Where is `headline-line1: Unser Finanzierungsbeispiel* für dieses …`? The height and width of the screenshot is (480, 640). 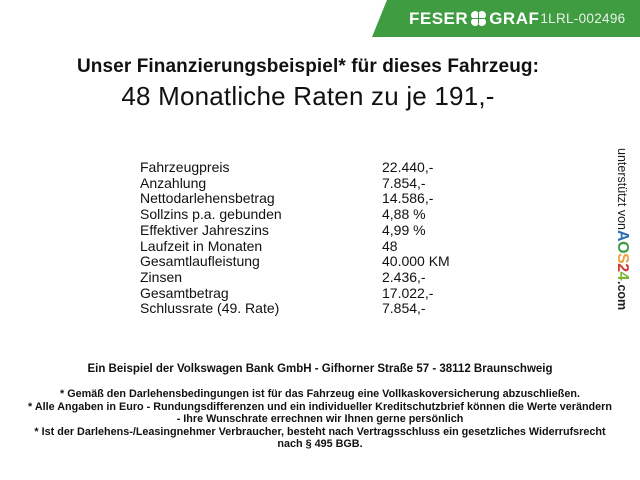
headline-line1: Unser Finanzierungsbeispiel* für dieses … is located at coordinates (308, 66).